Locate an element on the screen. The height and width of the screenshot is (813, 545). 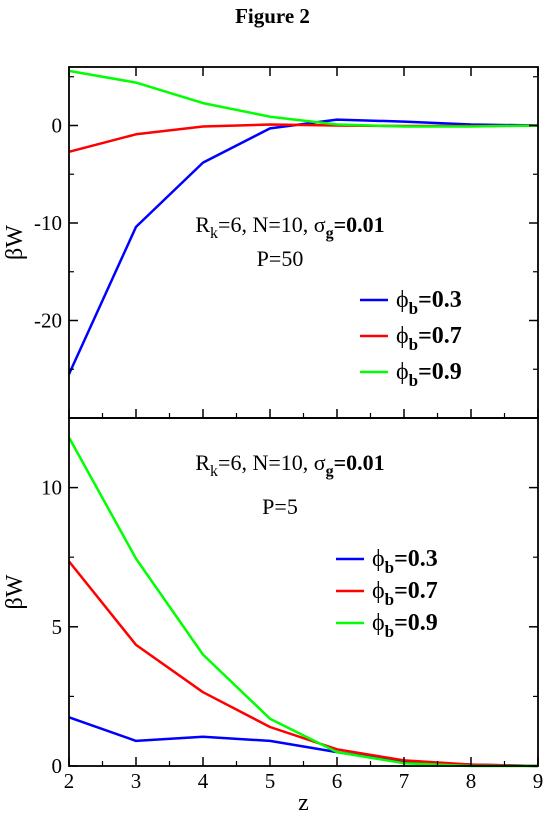
x-tick-label: 8 is located at coordinates (471, 781).